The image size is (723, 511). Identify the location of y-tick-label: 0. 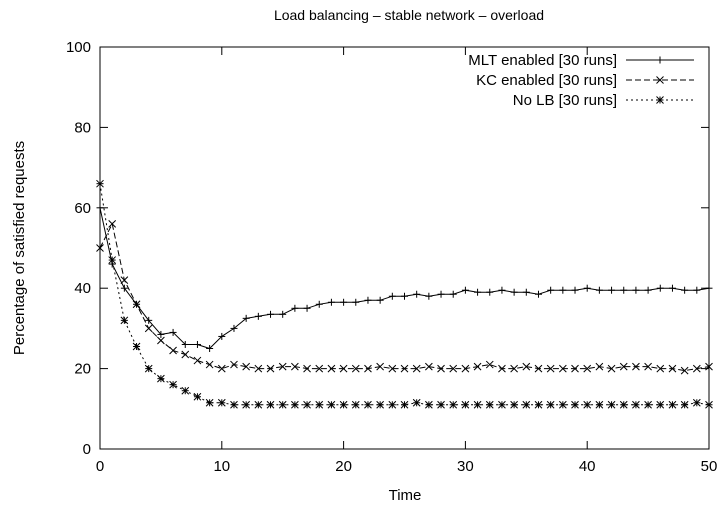
(87, 449).